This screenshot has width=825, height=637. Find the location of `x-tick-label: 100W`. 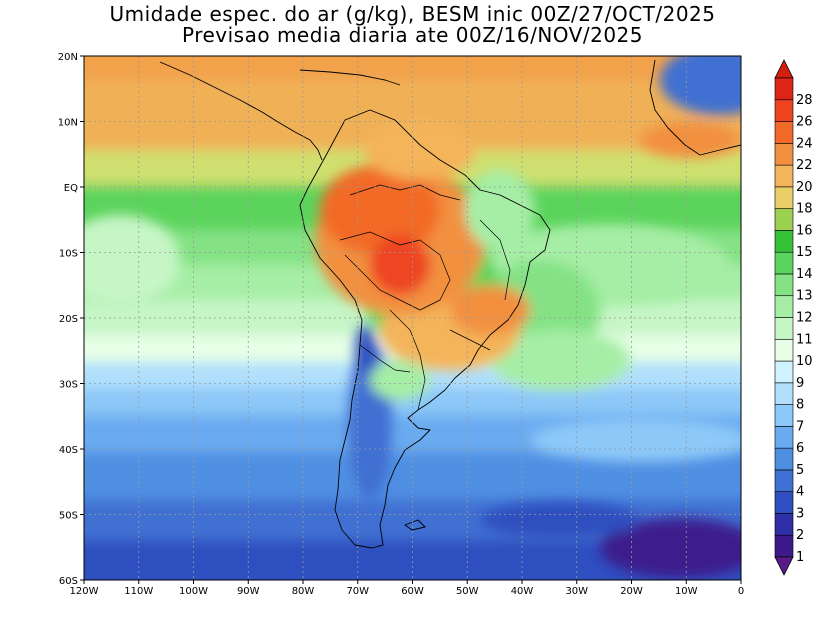

x-tick-label: 100W is located at coordinates (193, 591).